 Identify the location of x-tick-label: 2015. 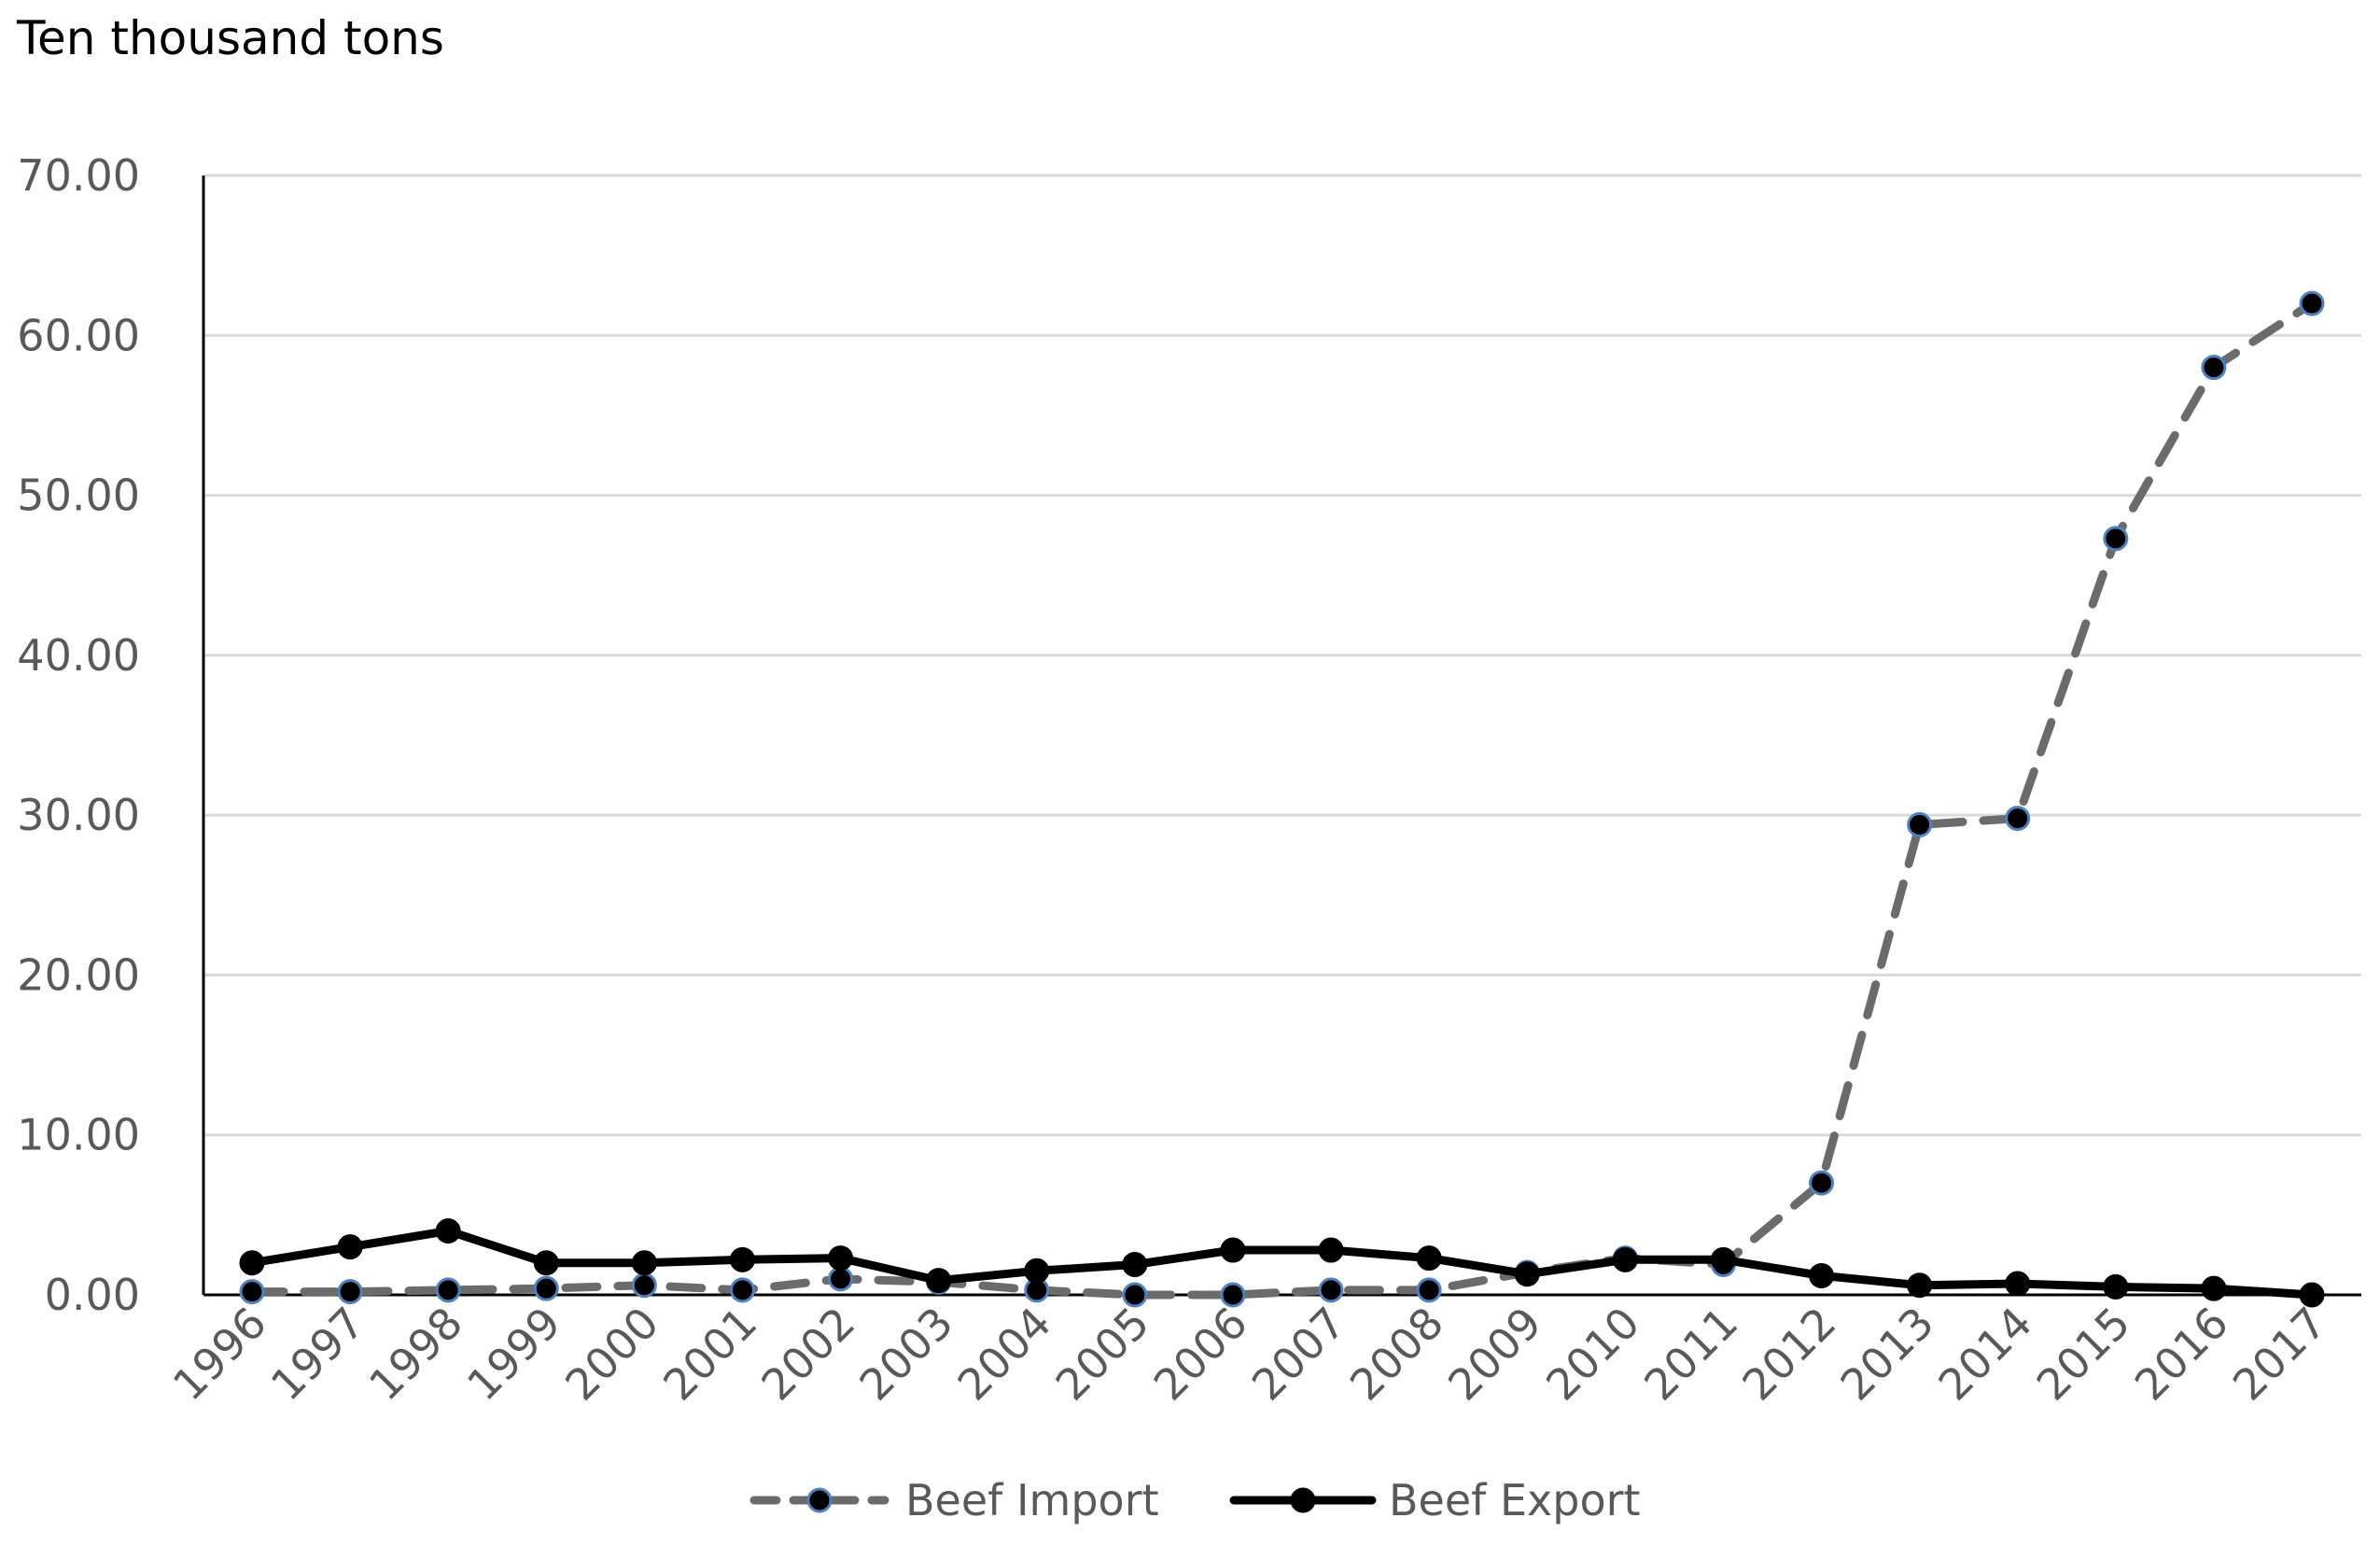
(2083, 1354).